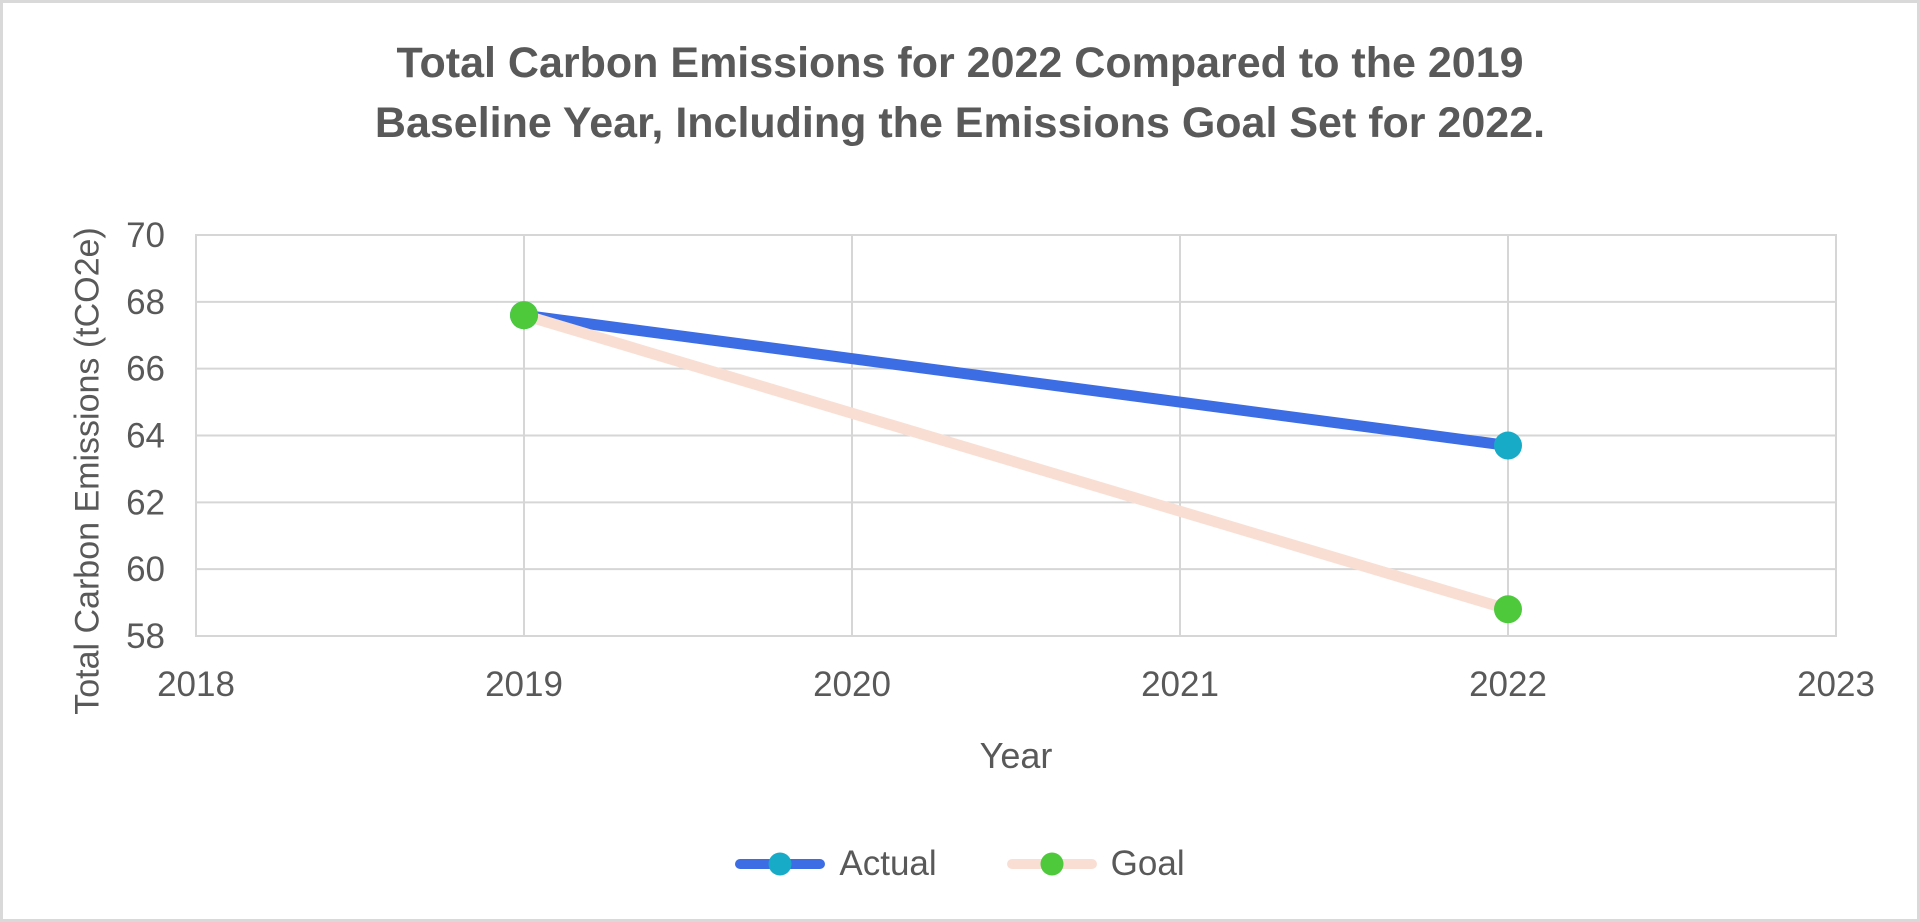 Image resolution: width=1920 pixels, height=922 pixels. I want to click on y-tick-label: 70, so click(145, 235).